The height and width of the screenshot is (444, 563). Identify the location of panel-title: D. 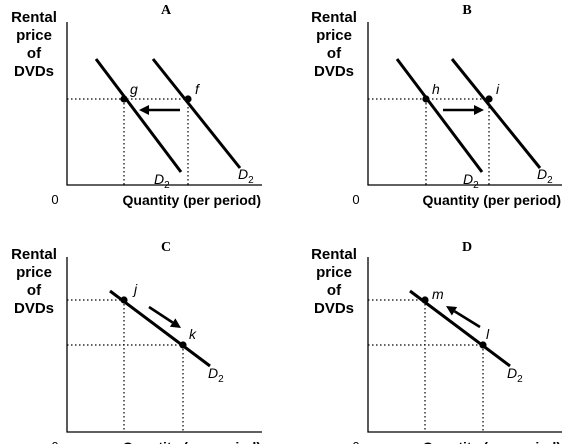
(467, 247).